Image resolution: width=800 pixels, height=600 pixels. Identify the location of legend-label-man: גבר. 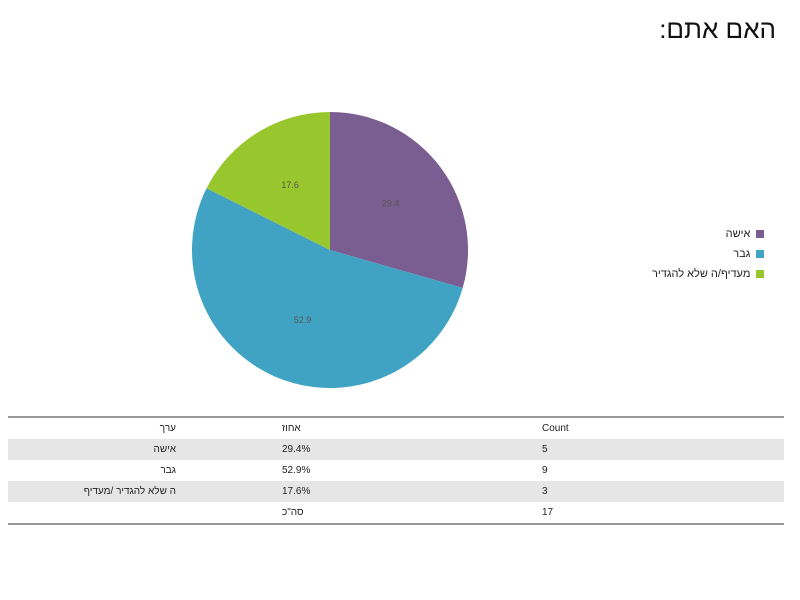
(742, 254).